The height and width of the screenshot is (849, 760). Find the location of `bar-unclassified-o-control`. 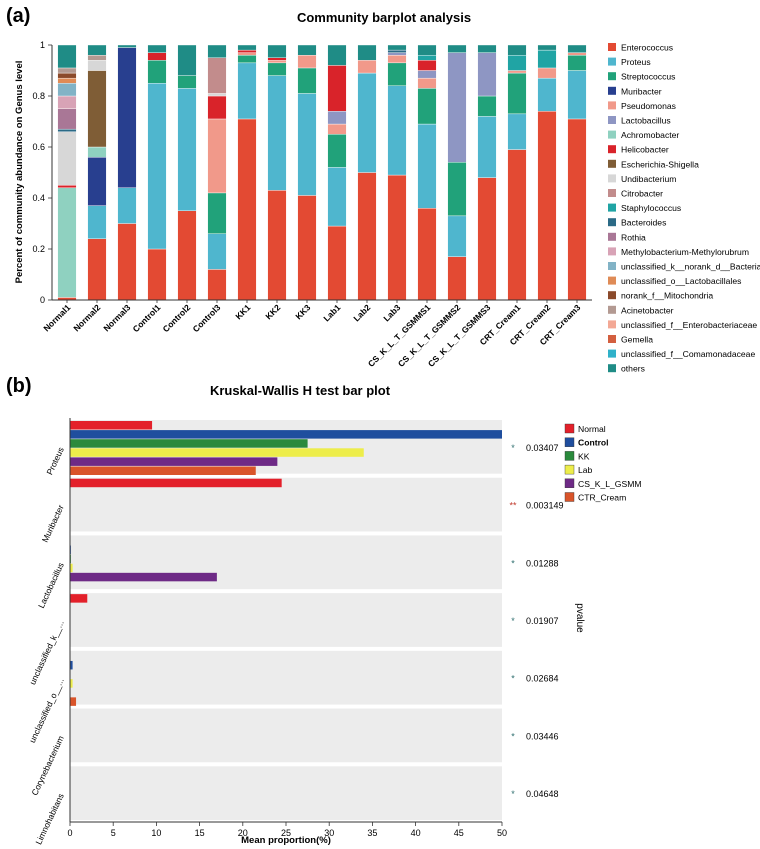

bar-unclassified-o-control is located at coordinates (71, 665).